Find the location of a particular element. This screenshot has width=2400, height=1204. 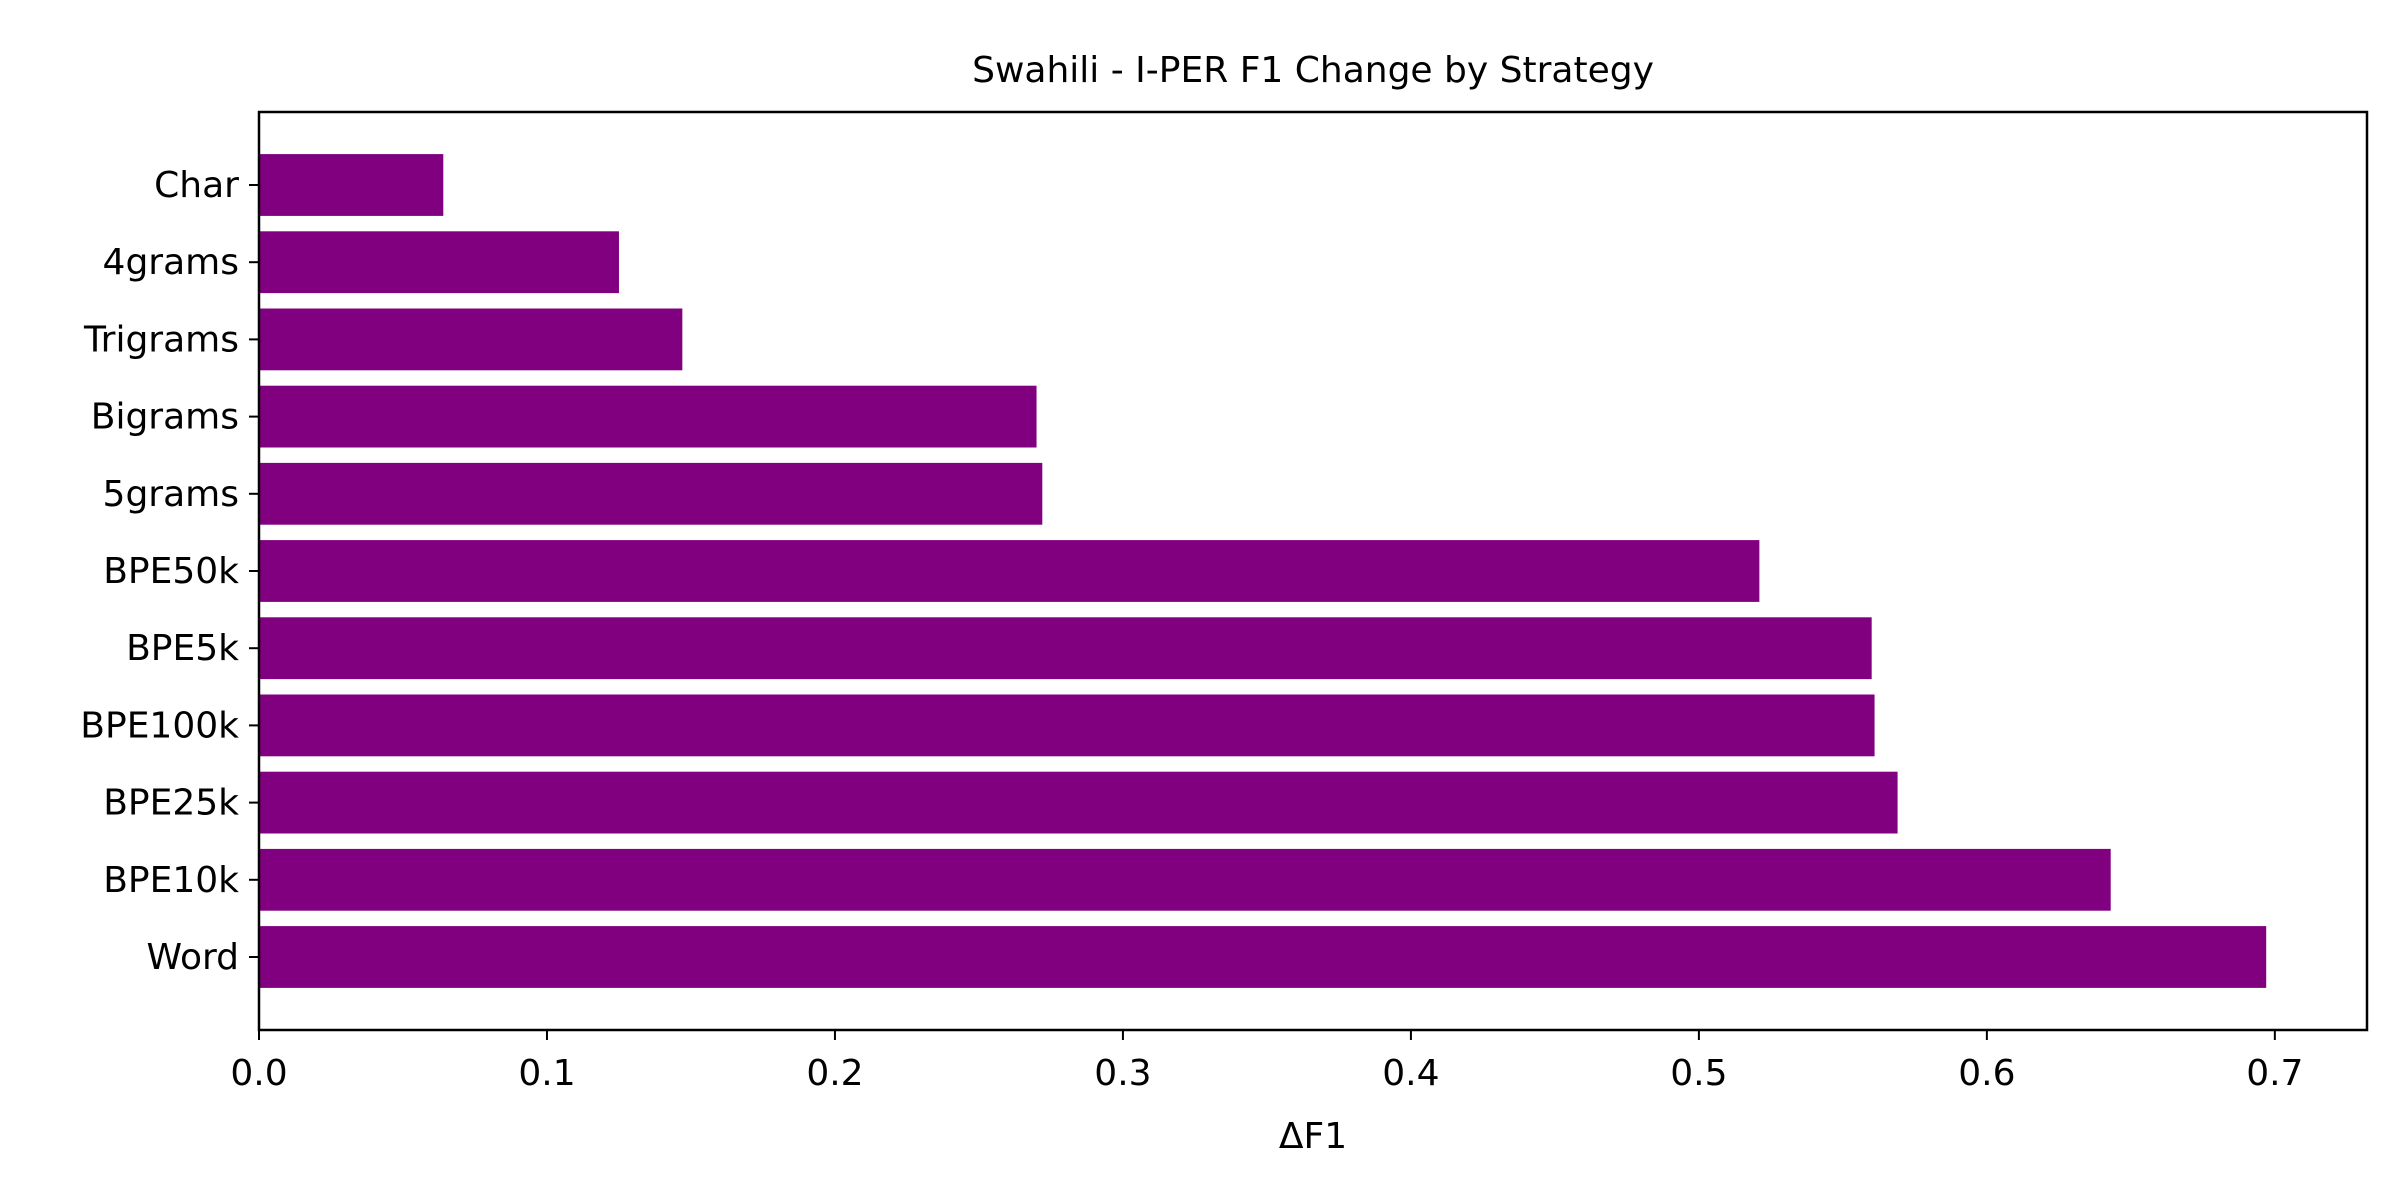

y-tick-label: Bigrams is located at coordinates (165, 417).